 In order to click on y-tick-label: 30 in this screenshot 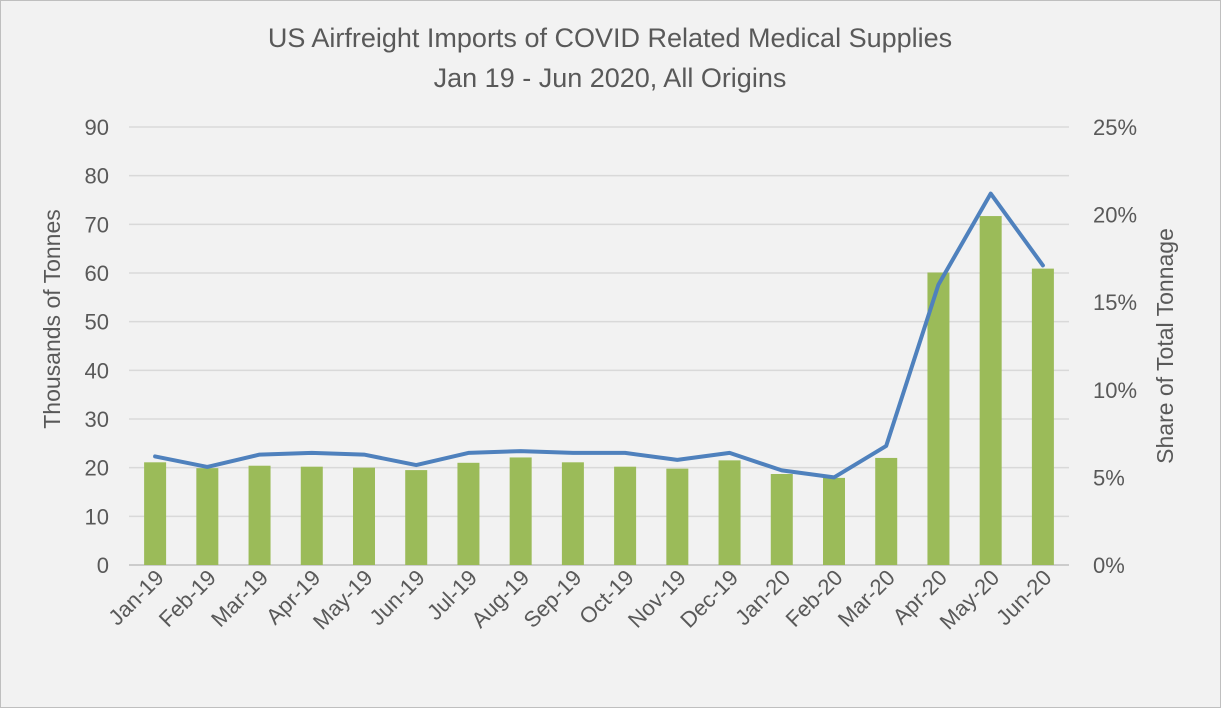, I will do `click(97, 419)`.